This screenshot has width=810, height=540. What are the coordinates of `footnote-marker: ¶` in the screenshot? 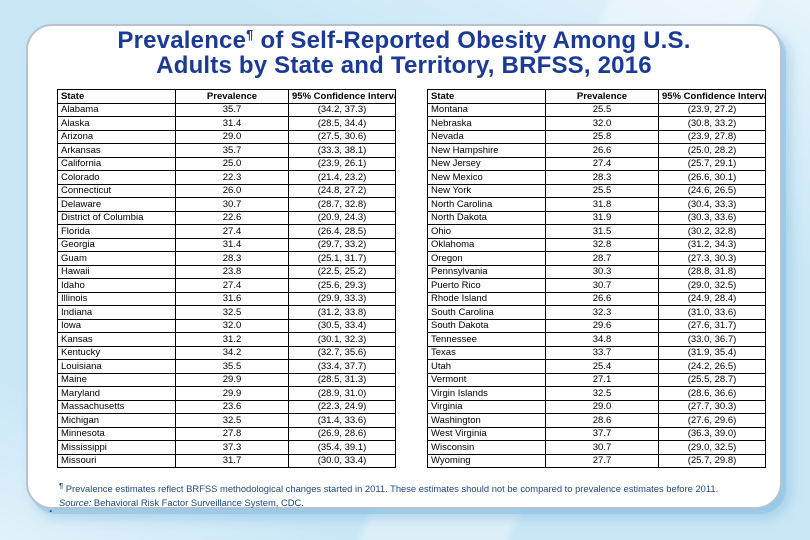 It's located at (61, 485).